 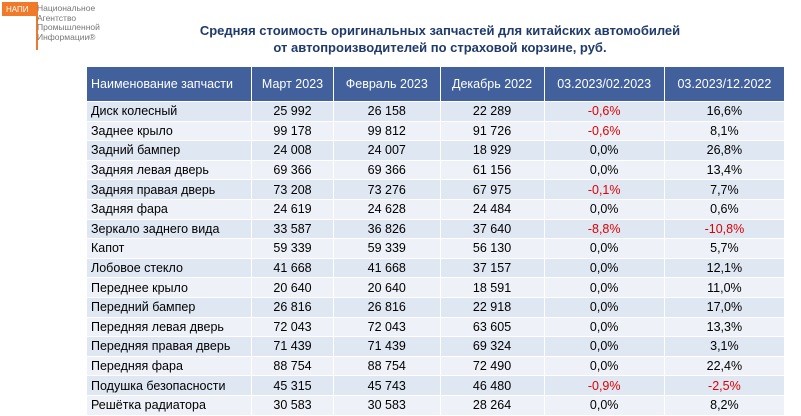 I want to click on value-cell: 45 743, so click(x=387, y=385).